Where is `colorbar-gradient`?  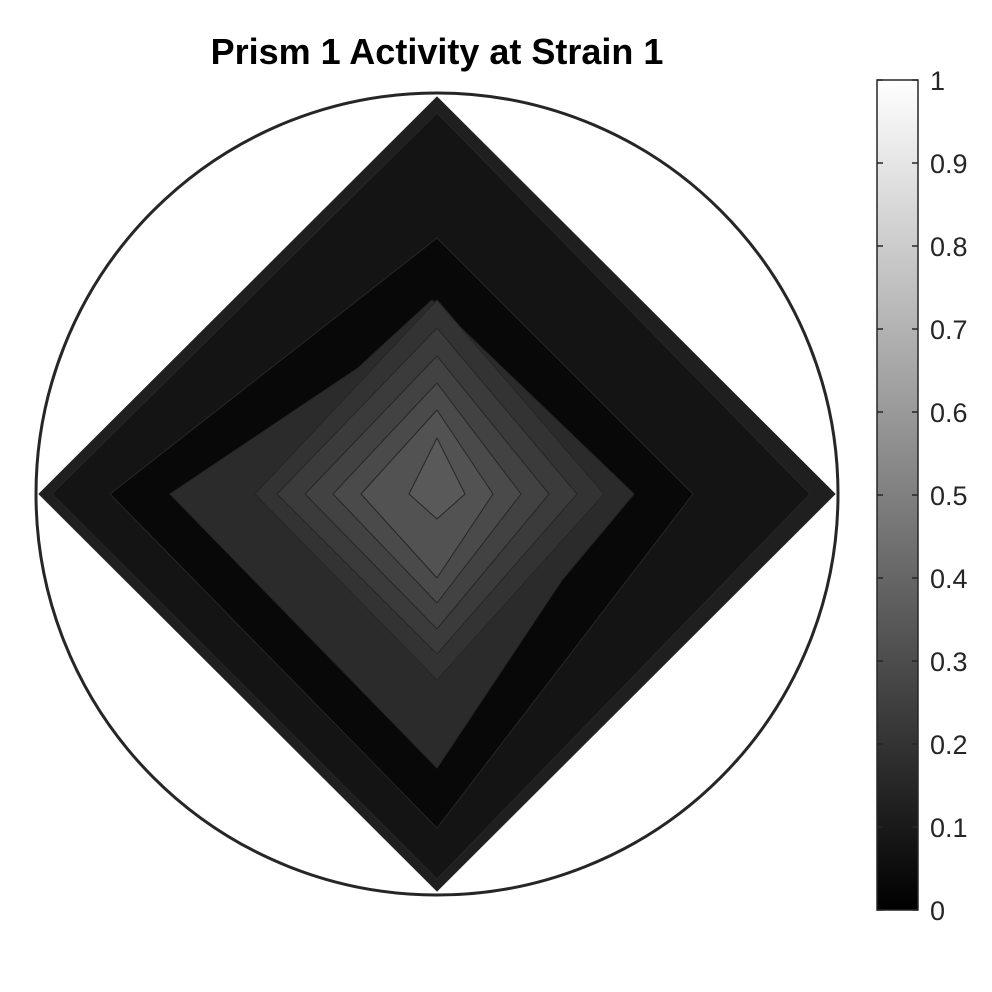 colorbar-gradient is located at coordinates (897, 495).